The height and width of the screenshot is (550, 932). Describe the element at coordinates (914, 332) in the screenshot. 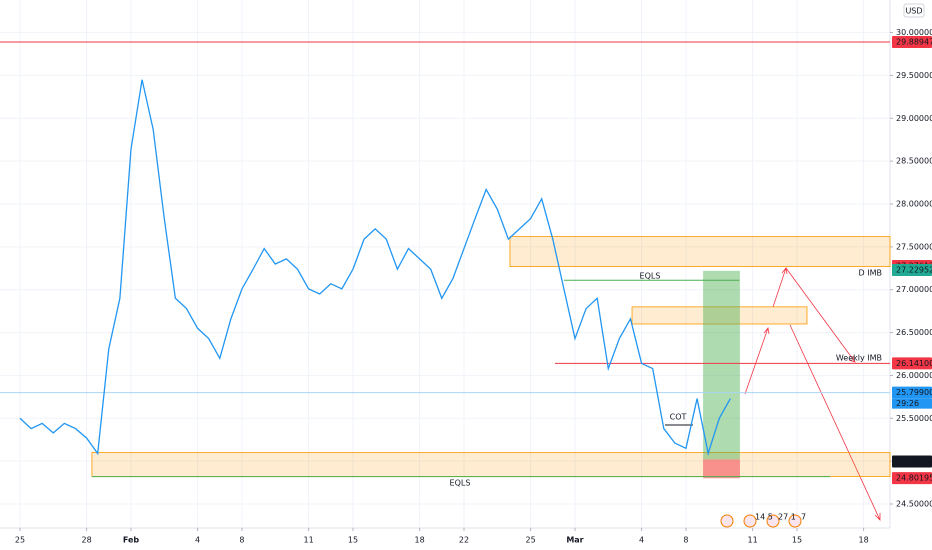

I see `y-tick-label: 26.50000` at that location.